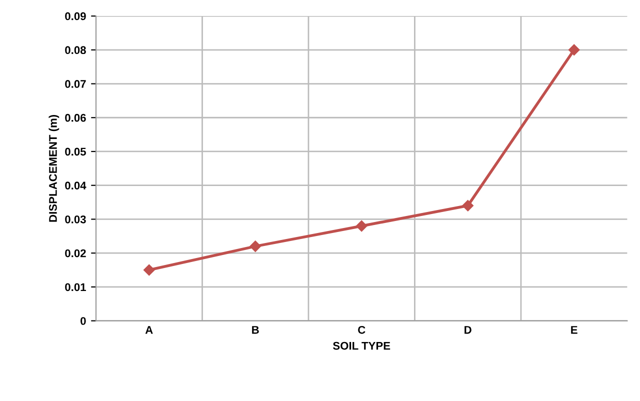 Image resolution: width=640 pixels, height=401 pixels. Describe the element at coordinates (75, 118) in the screenshot. I see `y-tick-label: 0.06` at that location.